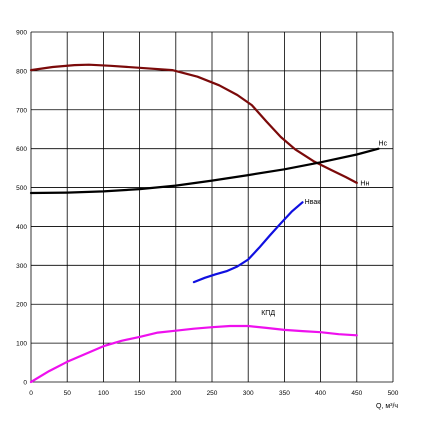 This screenshot has width=422, height=438. What do you see at coordinates (324, 229) in the screenshot?
I see `series-labels: Hн Hс Hвак КПД` at bounding box center [324, 229].